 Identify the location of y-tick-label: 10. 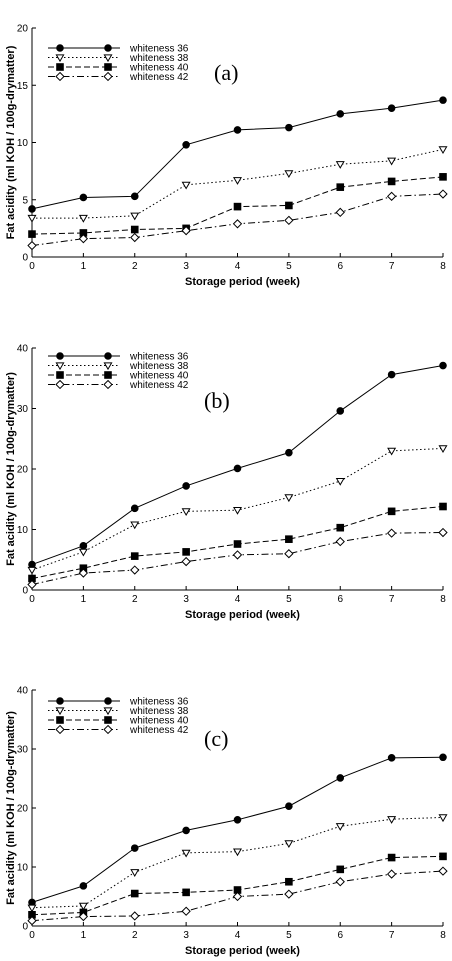
(23, 143).